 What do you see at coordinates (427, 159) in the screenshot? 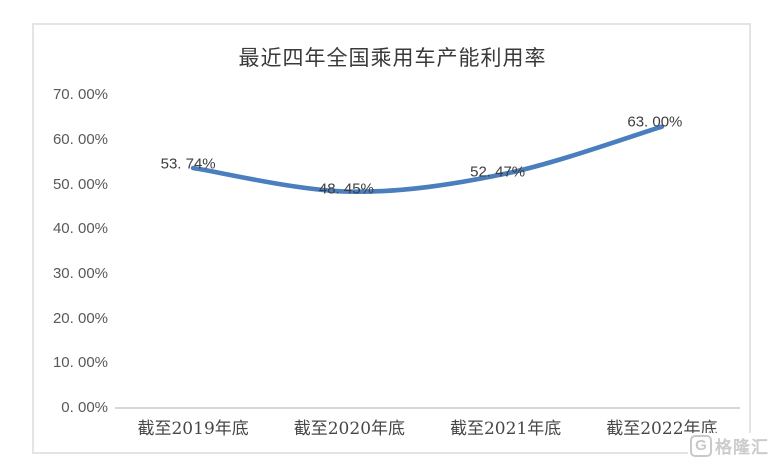
I see `line-series` at bounding box center [427, 159].